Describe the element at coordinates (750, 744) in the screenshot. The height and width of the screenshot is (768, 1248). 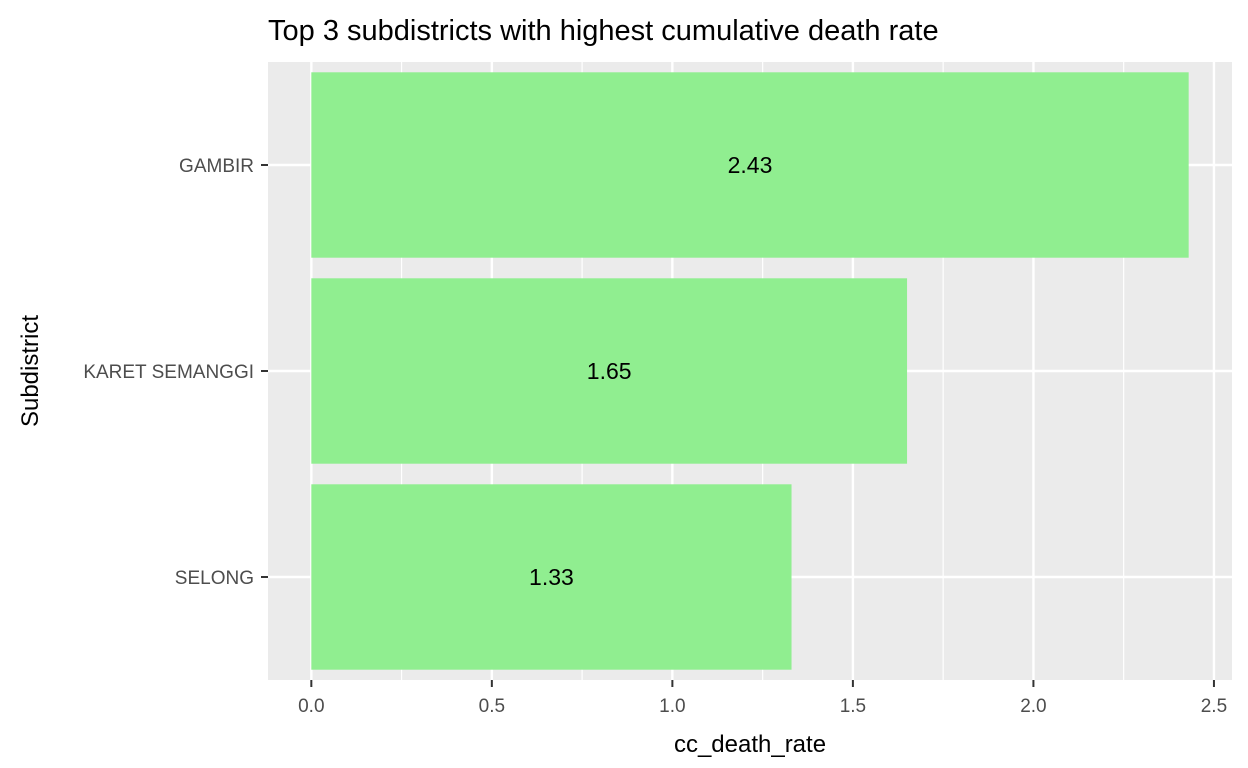
I see `x-axis-title: cc_death_rate` at that location.